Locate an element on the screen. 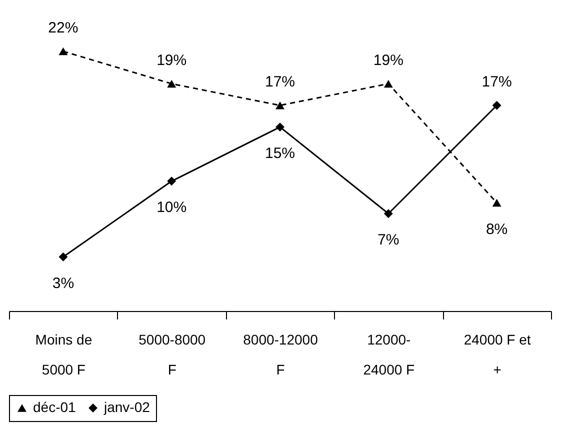 This screenshot has width=576, height=441. data-label: 3% is located at coordinates (63, 283).